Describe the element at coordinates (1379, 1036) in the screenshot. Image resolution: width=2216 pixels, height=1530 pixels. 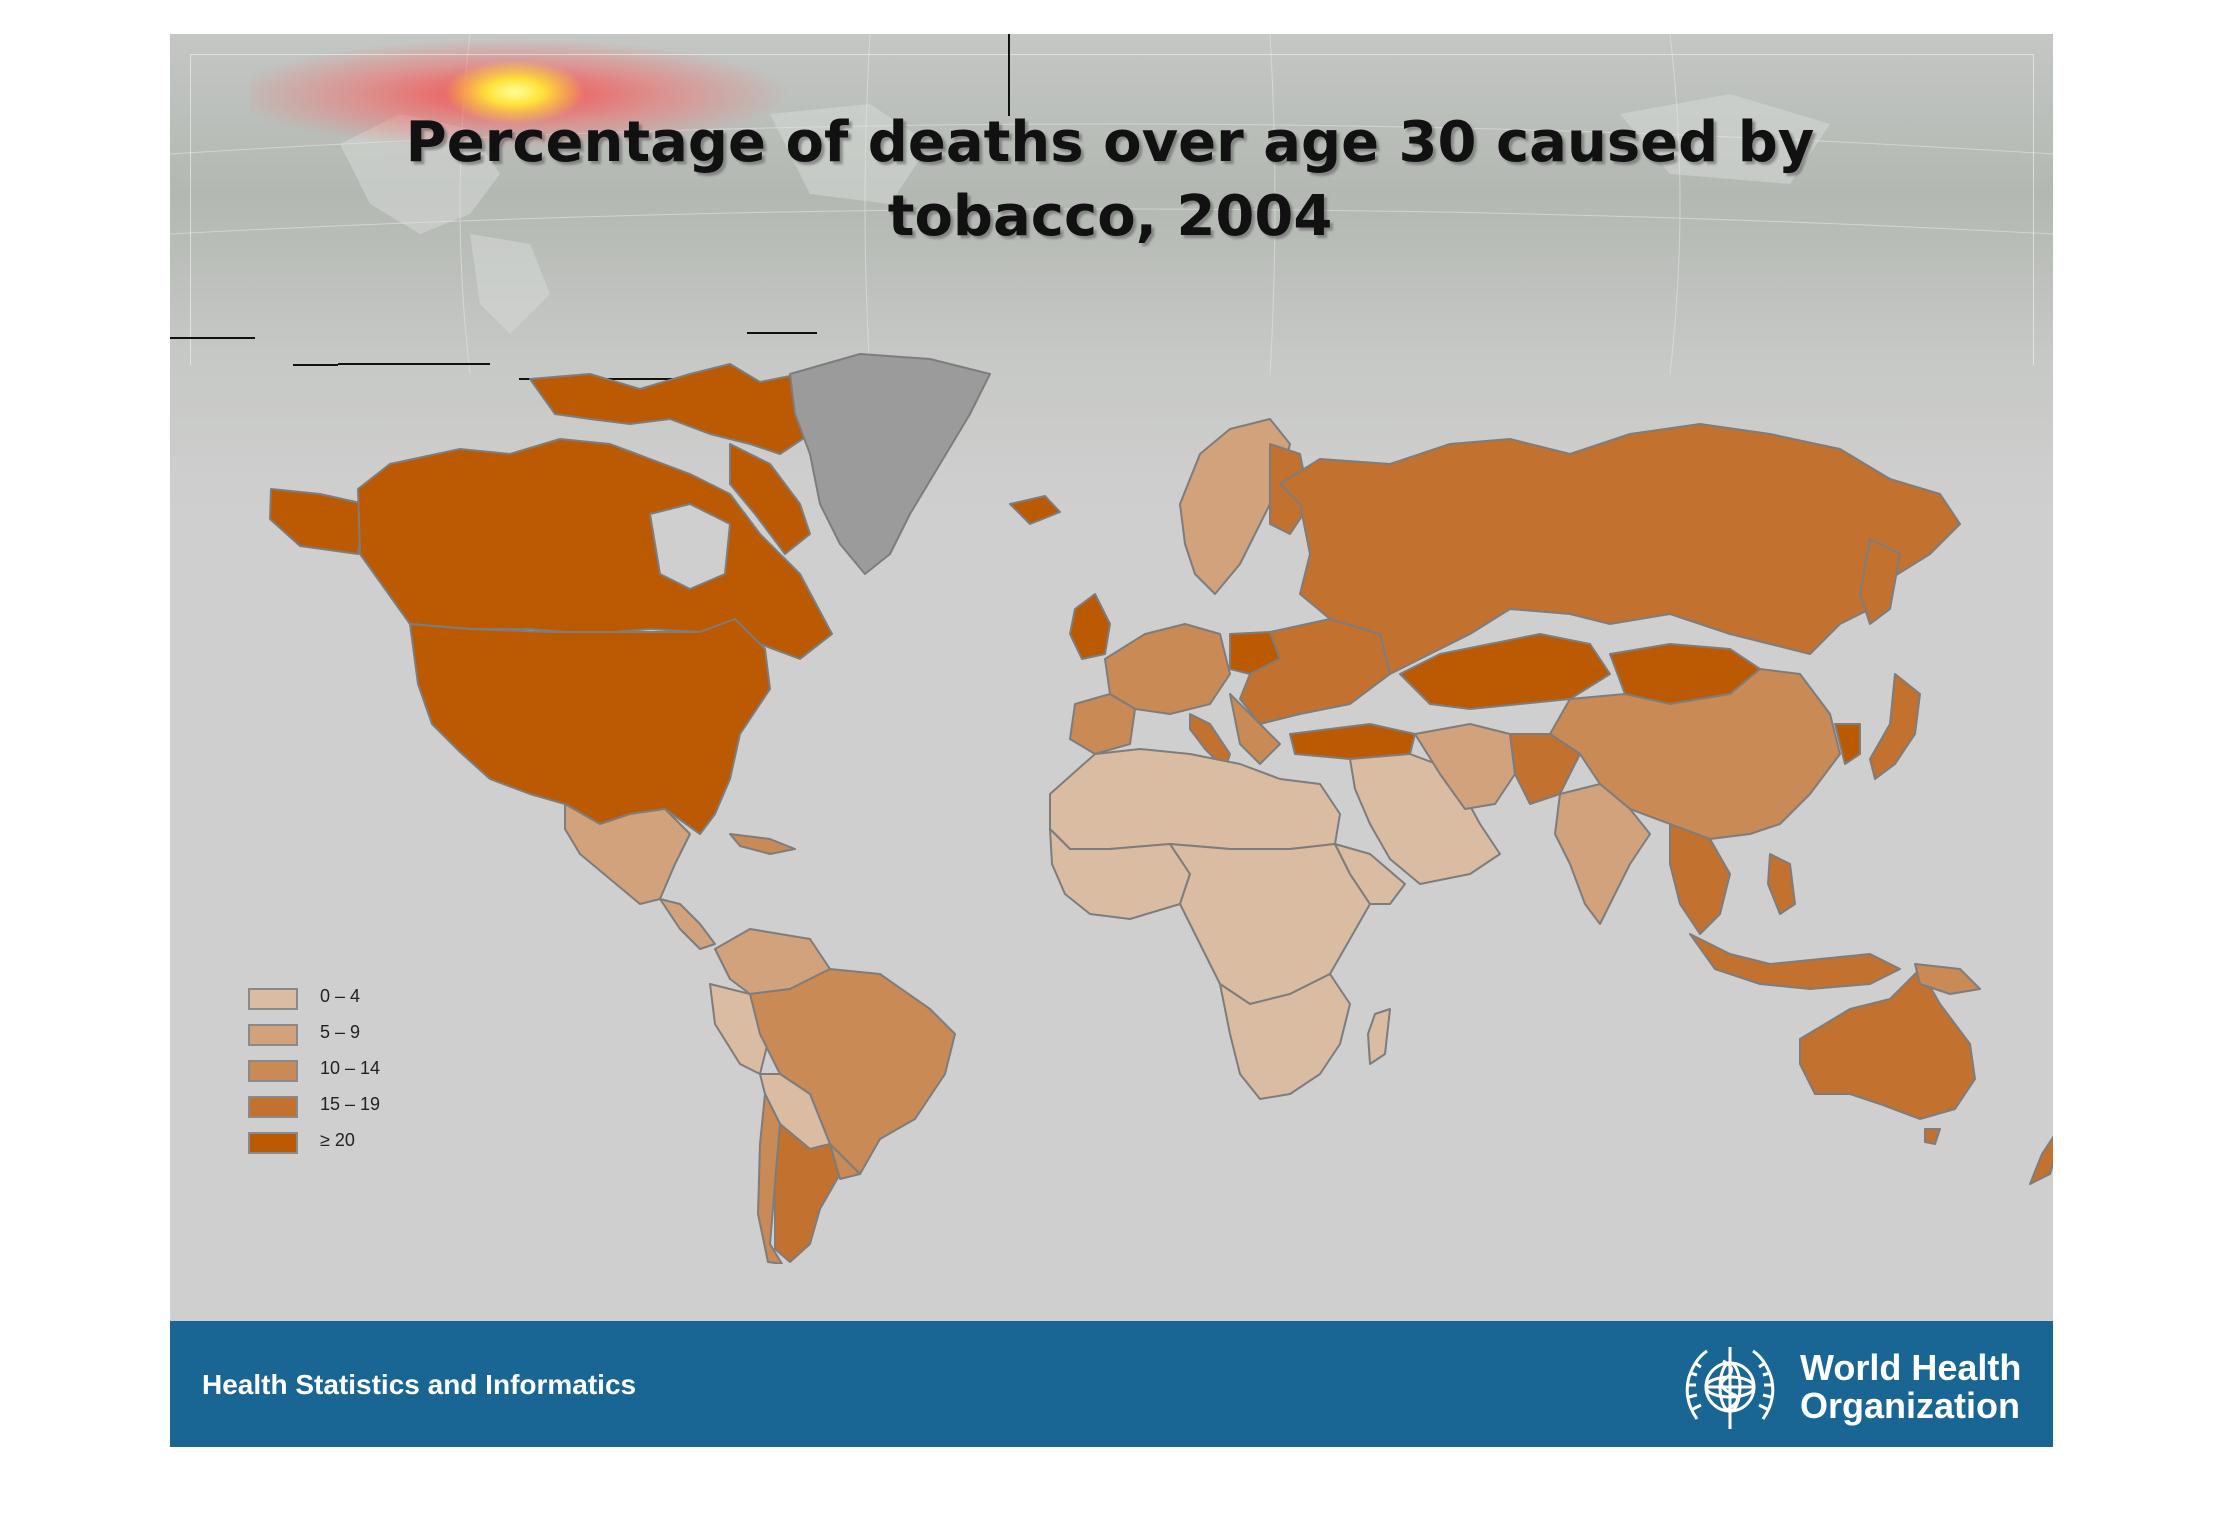
I see `region-madagascar` at that location.